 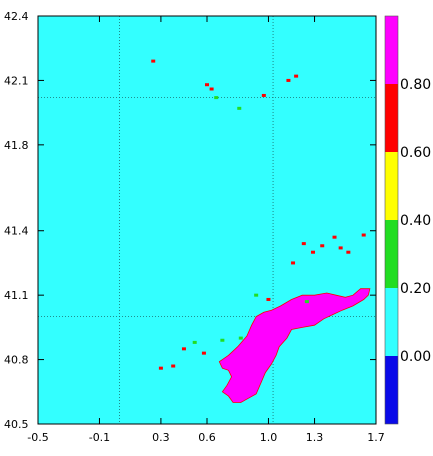 What do you see at coordinates (415, 289) in the screenshot?
I see `colorbar-label: 0.20` at bounding box center [415, 289].